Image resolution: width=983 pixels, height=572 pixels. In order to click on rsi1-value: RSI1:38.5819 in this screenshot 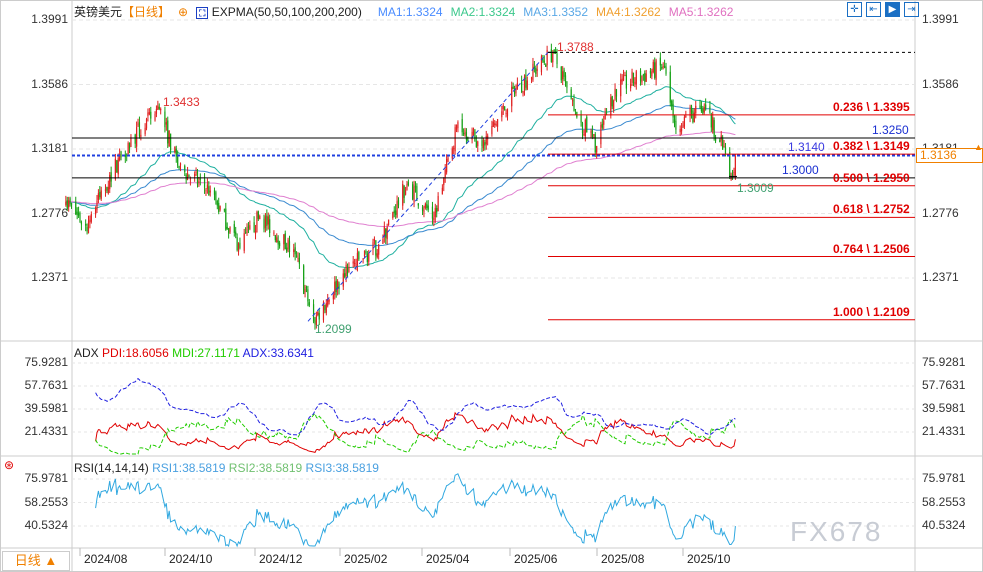, I will do `click(189, 468)`.